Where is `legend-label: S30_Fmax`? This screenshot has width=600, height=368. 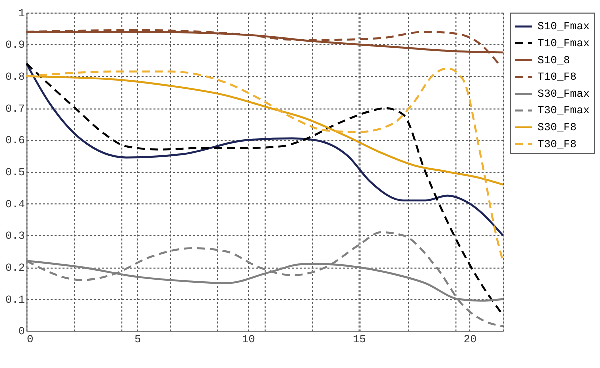
legend-label: S30_Fmax is located at coordinates (564, 94).